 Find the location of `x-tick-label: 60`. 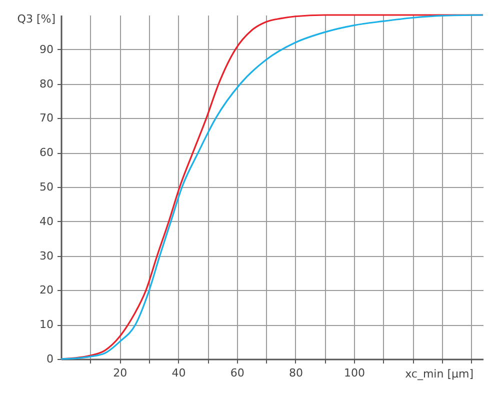

x-tick-label: 60 is located at coordinates (237, 373).